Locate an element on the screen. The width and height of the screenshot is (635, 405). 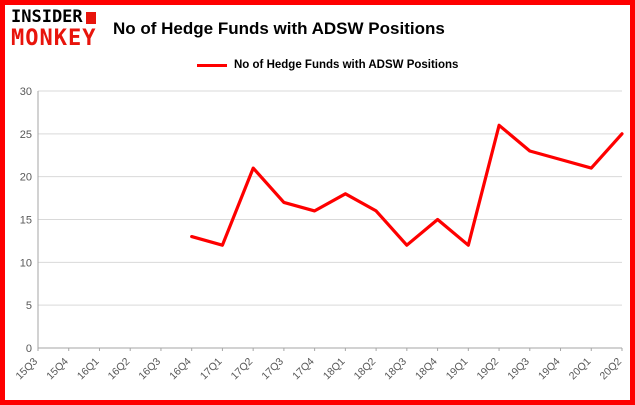
svg-text: 30 is located at coordinates (26, 92).